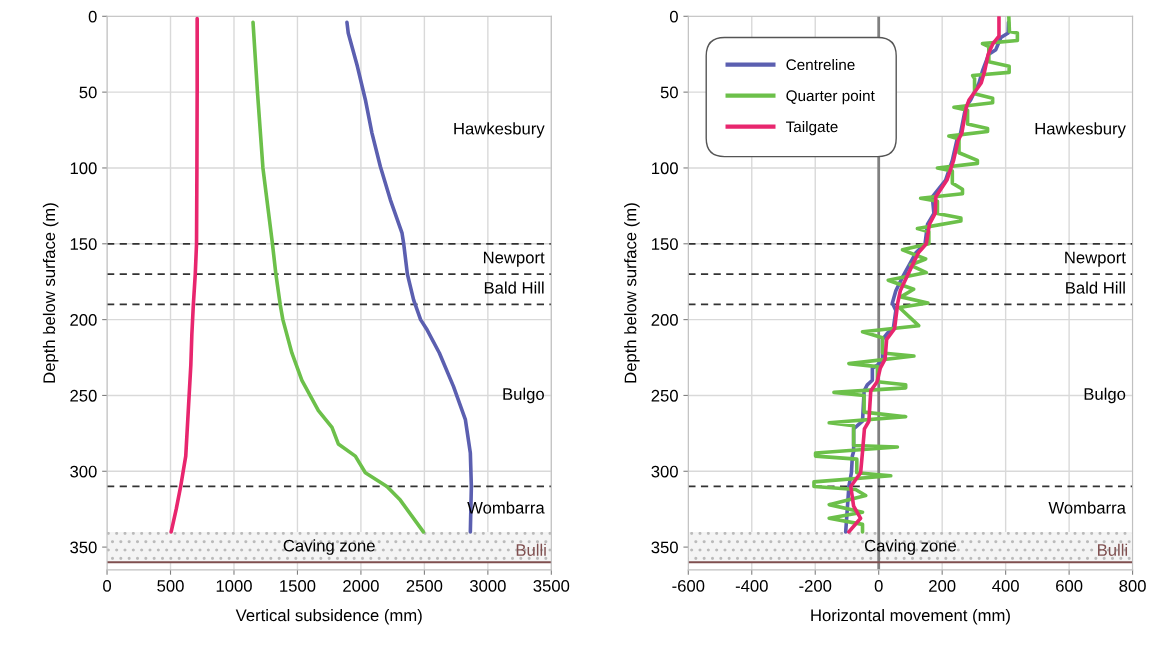 The width and height of the screenshot is (1151, 652). Describe the element at coordinates (1087, 507) in the screenshot. I see `annotation: Wombarra` at that location.